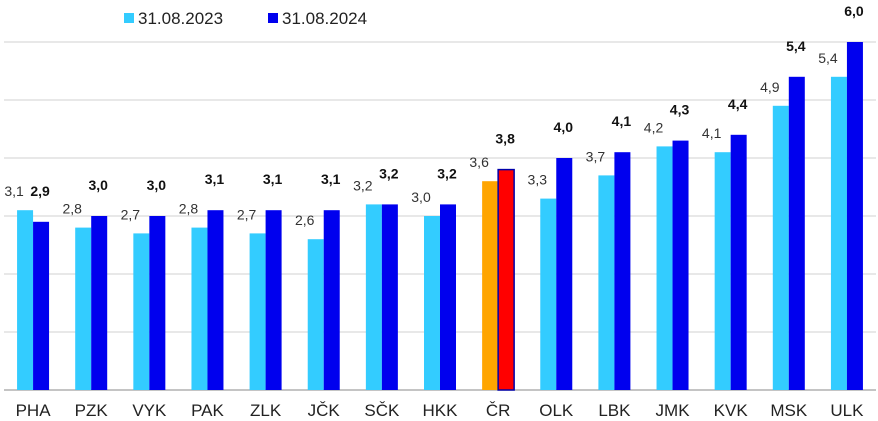  What do you see at coordinates (854, 11) in the screenshot?
I see `data-label-2024-ULK: 6,0` at bounding box center [854, 11].